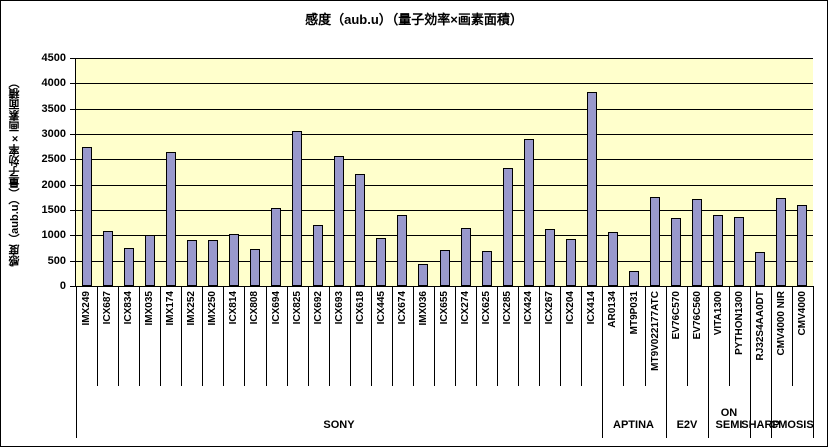 The image size is (828, 447). What do you see at coordinates (760, 362) in the screenshot?
I see `category-group: SHARP` at bounding box center [760, 362].